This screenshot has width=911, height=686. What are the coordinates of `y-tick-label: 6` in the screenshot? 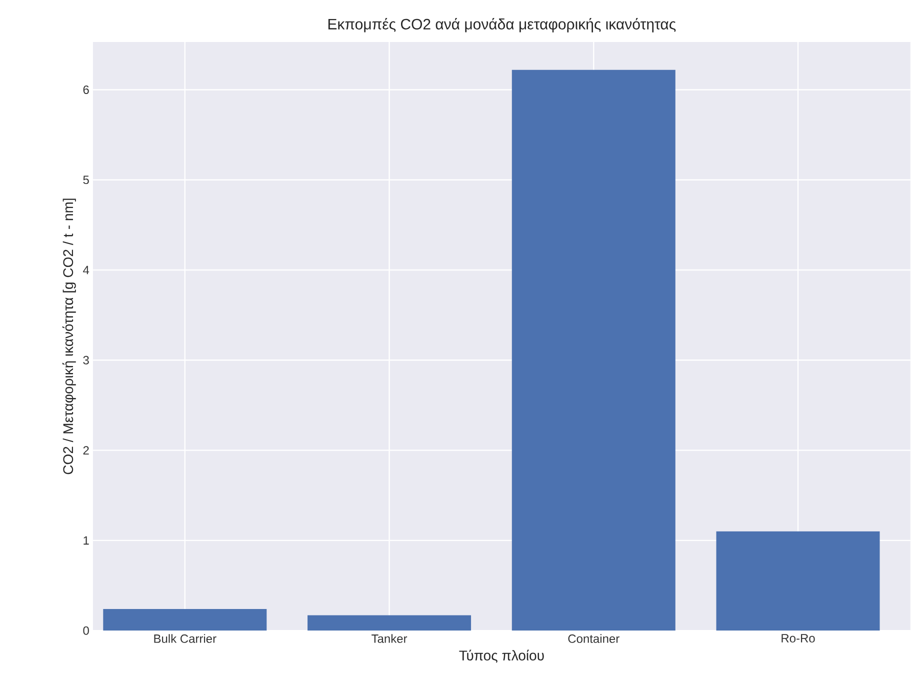 It's located at (86, 90).